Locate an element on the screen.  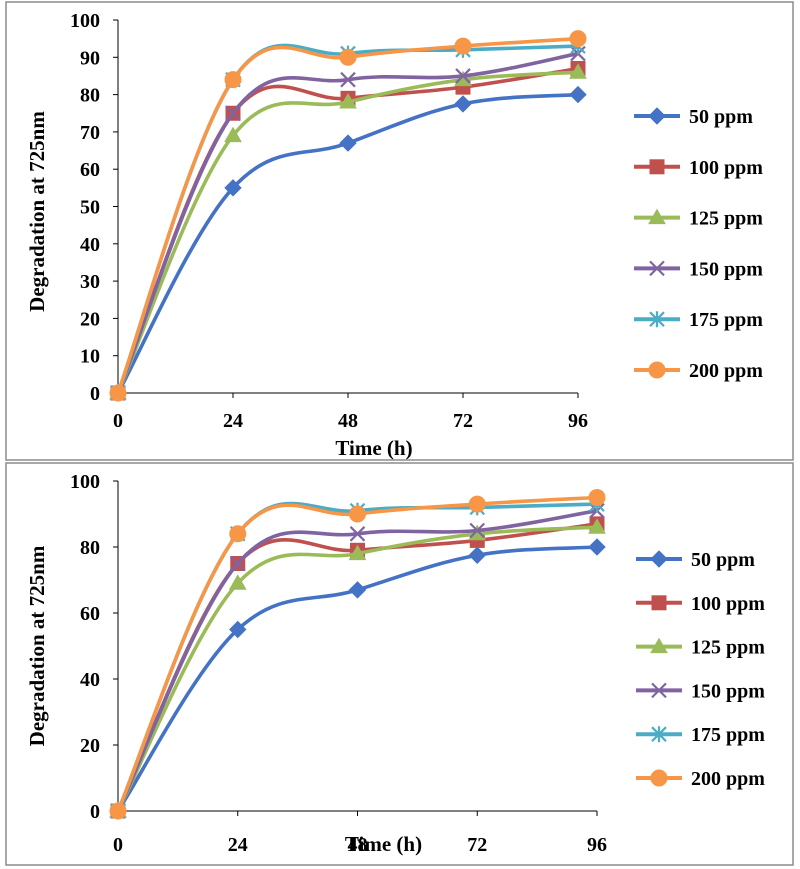
y-tick-label: 90 is located at coordinates (90, 58).